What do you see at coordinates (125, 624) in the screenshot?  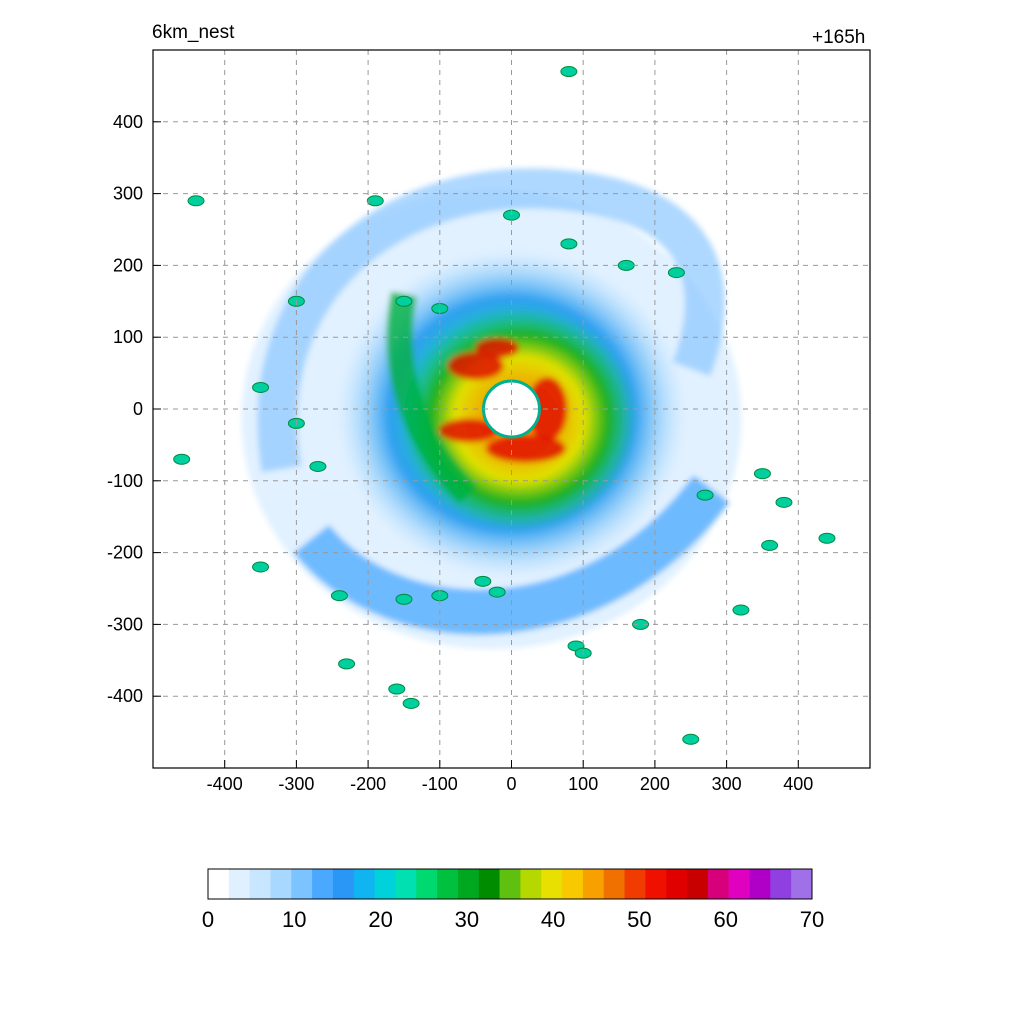 I see `y-tick-label: -300` at bounding box center [125, 624].